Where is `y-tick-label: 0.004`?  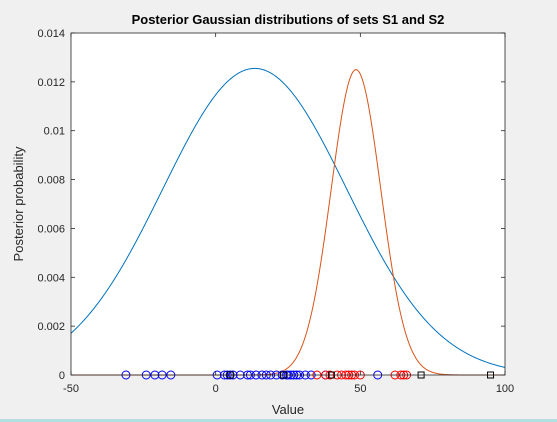
y-tick-label: 0.004 is located at coordinates (51, 278).